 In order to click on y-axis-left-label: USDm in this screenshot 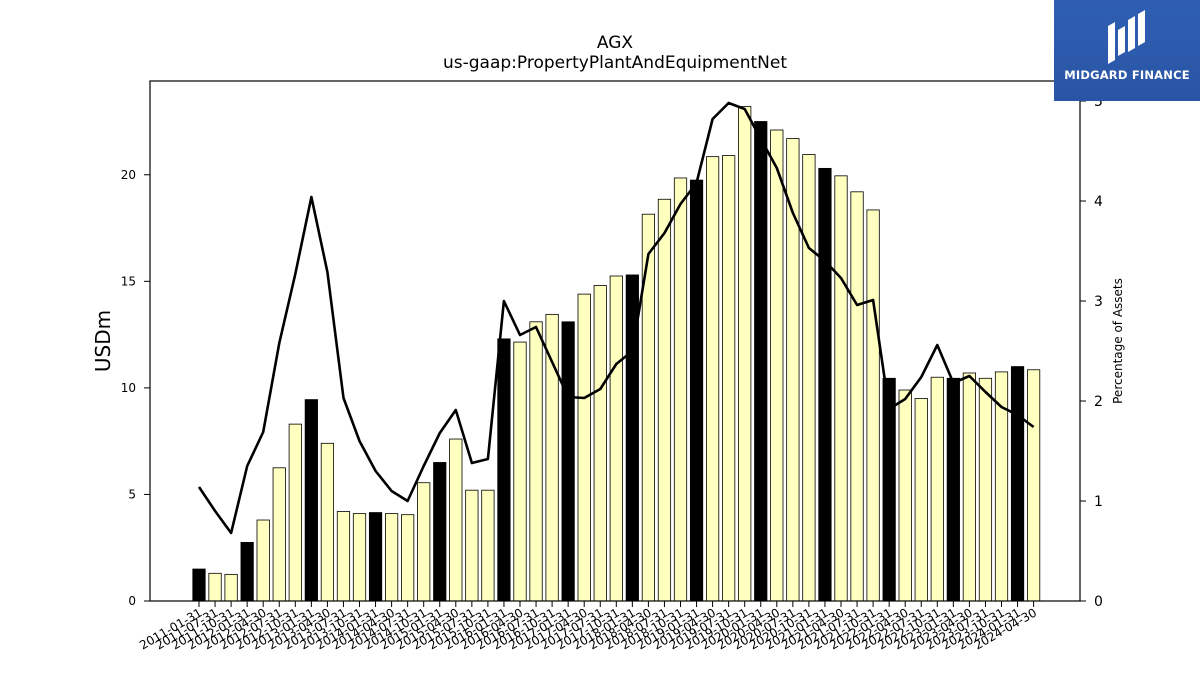, I will do `click(103, 341)`.